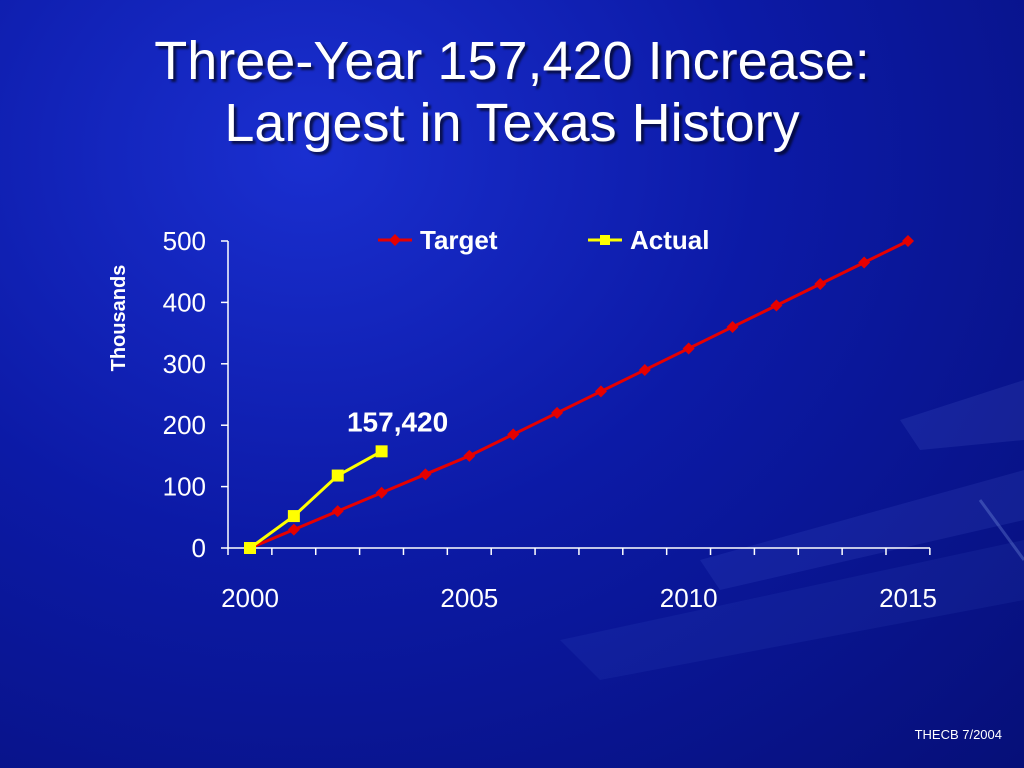  Describe the element at coordinates (669, 240) in the screenshot. I see `legend-label-actual: Actual` at that location.